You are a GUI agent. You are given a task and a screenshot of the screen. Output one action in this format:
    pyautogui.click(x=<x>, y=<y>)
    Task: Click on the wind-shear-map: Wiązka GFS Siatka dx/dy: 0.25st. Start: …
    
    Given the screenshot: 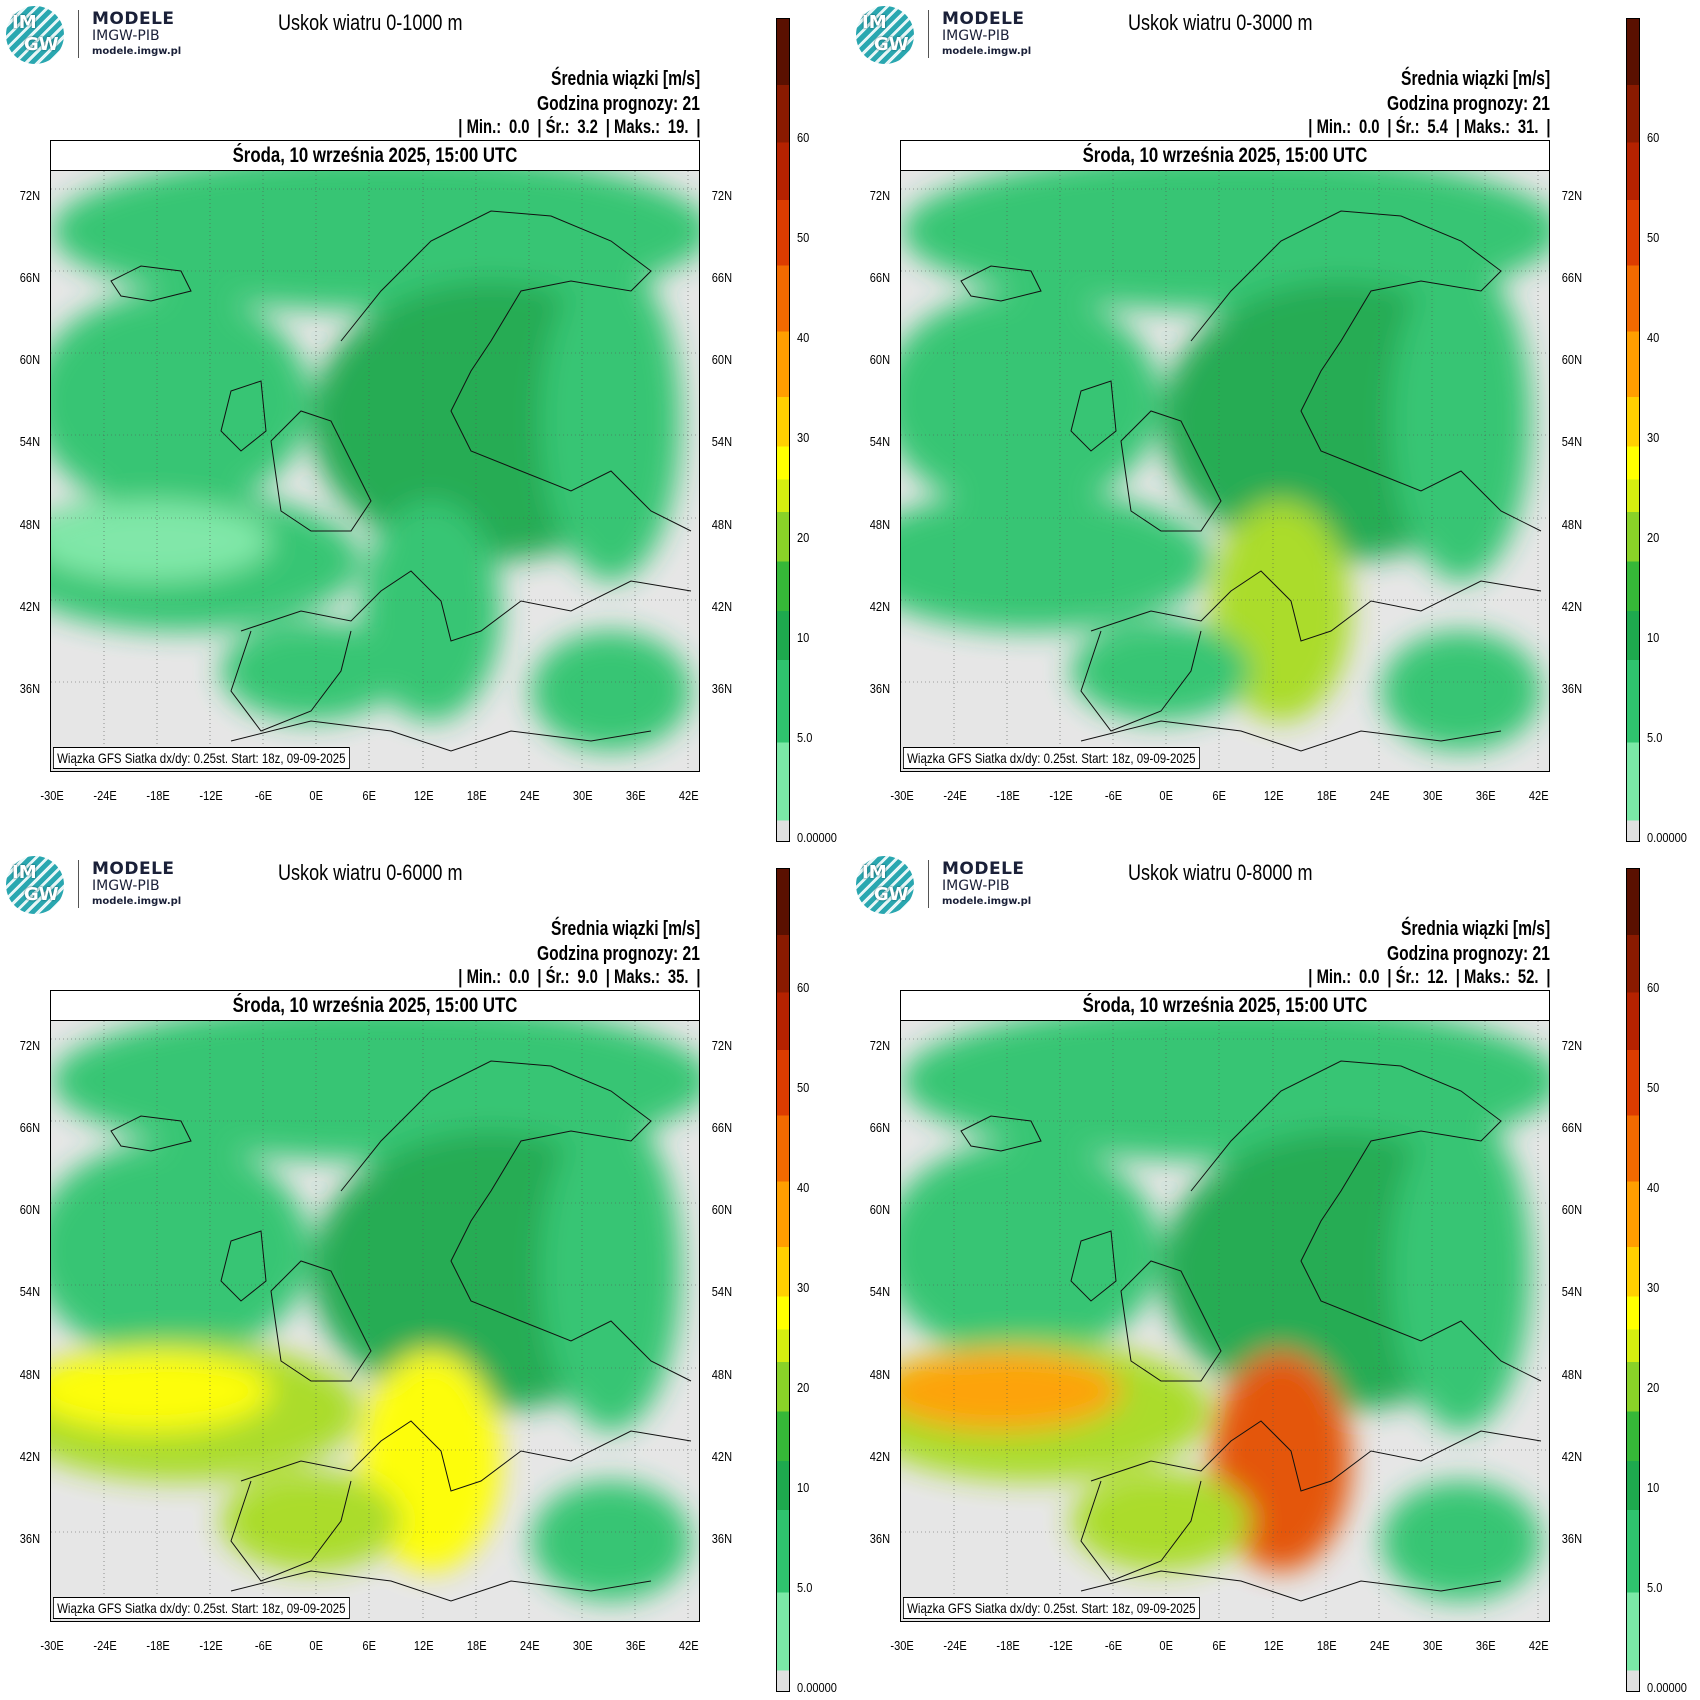 What is the action you would take?
    pyautogui.click(x=1225, y=1321)
    